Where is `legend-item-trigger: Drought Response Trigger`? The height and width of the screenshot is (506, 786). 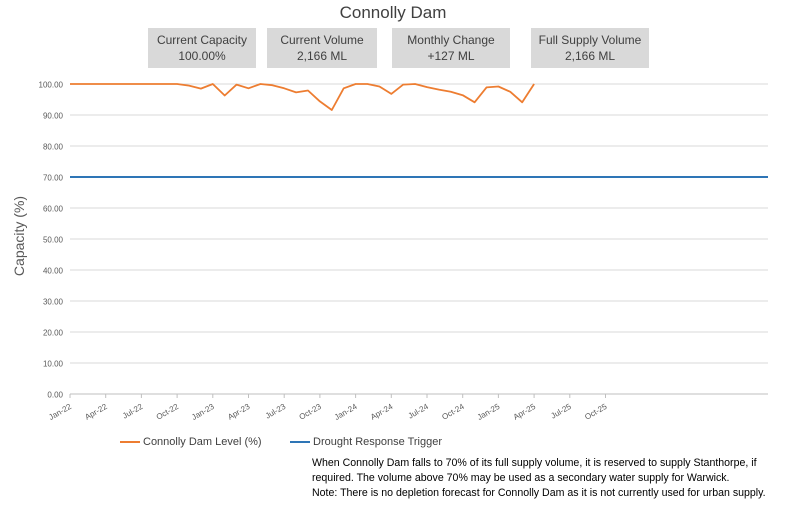
legend-item-trigger: Drought Response Trigger is located at coordinates (366, 442).